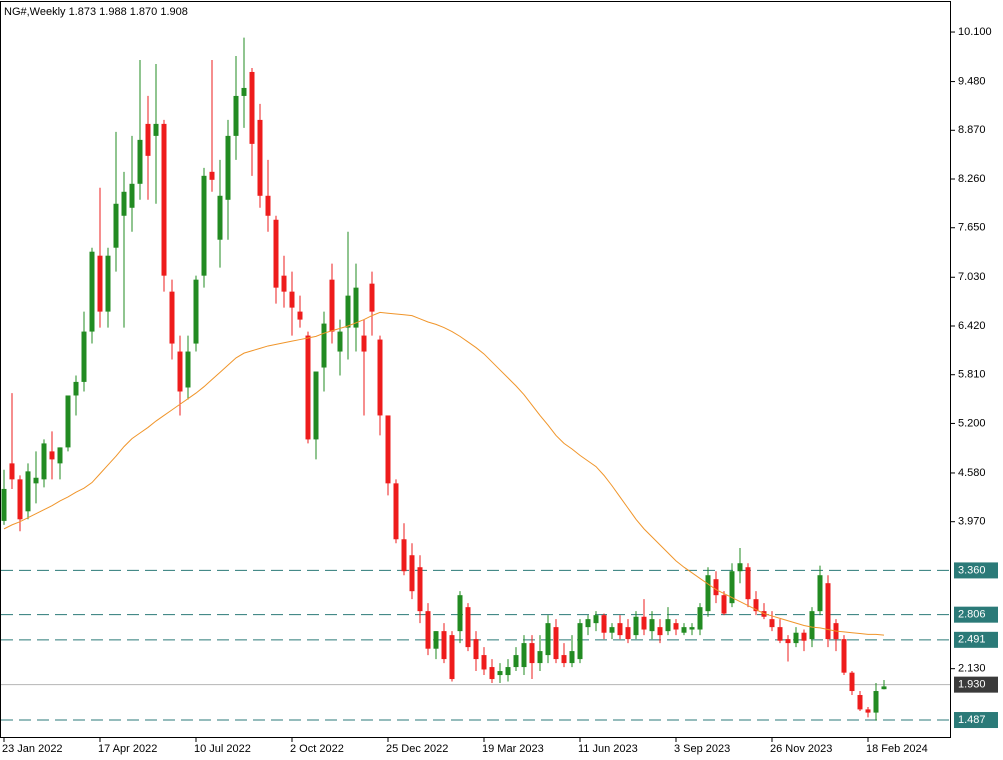 This screenshot has height=760, width=1003. What do you see at coordinates (972, 720) in the screenshot?
I see `level-label: 1.487` at bounding box center [972, 720].